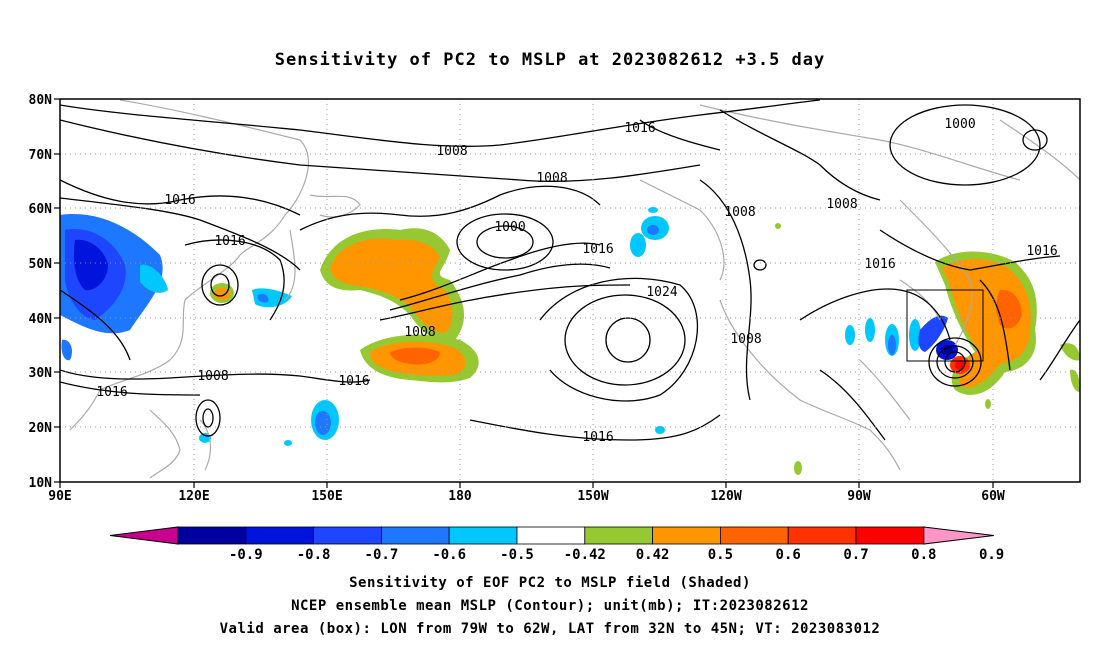 This screenshot has width=1100, height=650. What do you see at coordinates (41, 292) in the screenshot?
I see `lat-axis-labels: 80N 70N 60N 50N 40N 30N 20N 10N` at bounding box center [41, 292].